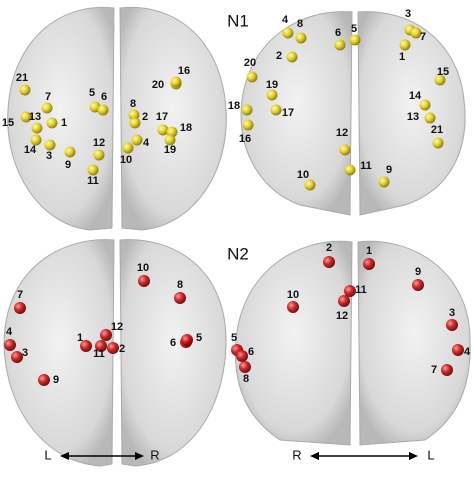 The height and width of the screenshot is (489, 474). What do you see at coordinates (238, 20) in the screenshot?
I see `panel-label: N1` at bounding box center [238, 20].